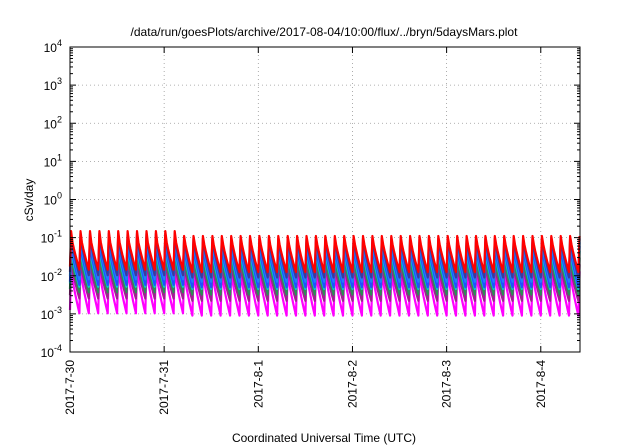  I want to click on x-tick-label: 2017-7-31, so click(164, 387).